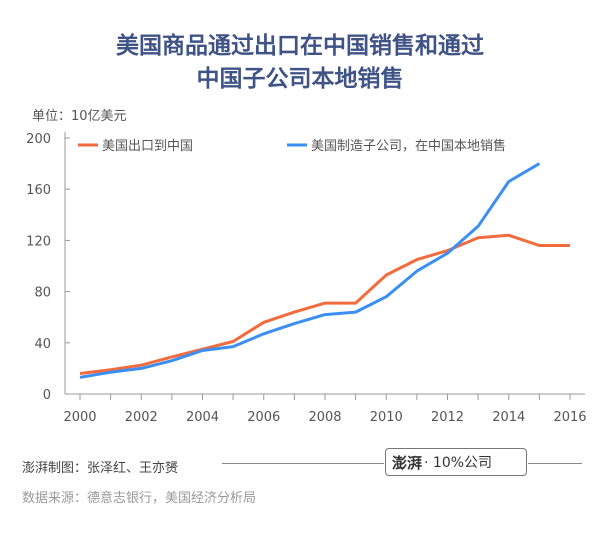 Image resolution: width=600 pixels, height=542 pixels. Describe the element at coordinates (38, 139) in the screenshot. I see `y-tick-label: 200` at that location.